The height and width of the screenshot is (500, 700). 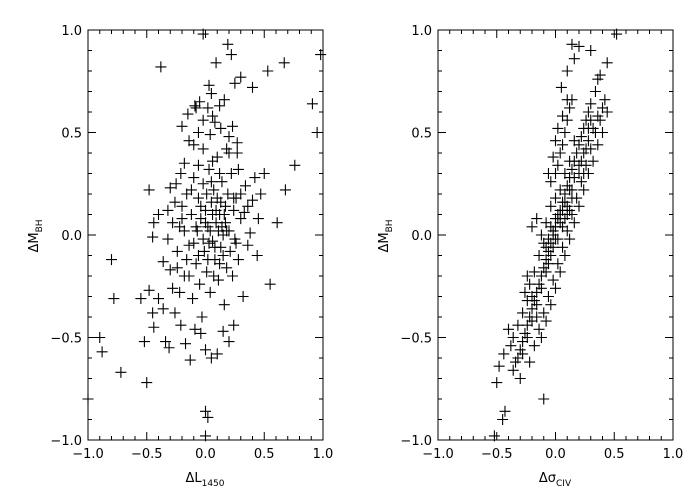 I want to click on x-axis-title-sub: 1450, so click(x=213, y=484).